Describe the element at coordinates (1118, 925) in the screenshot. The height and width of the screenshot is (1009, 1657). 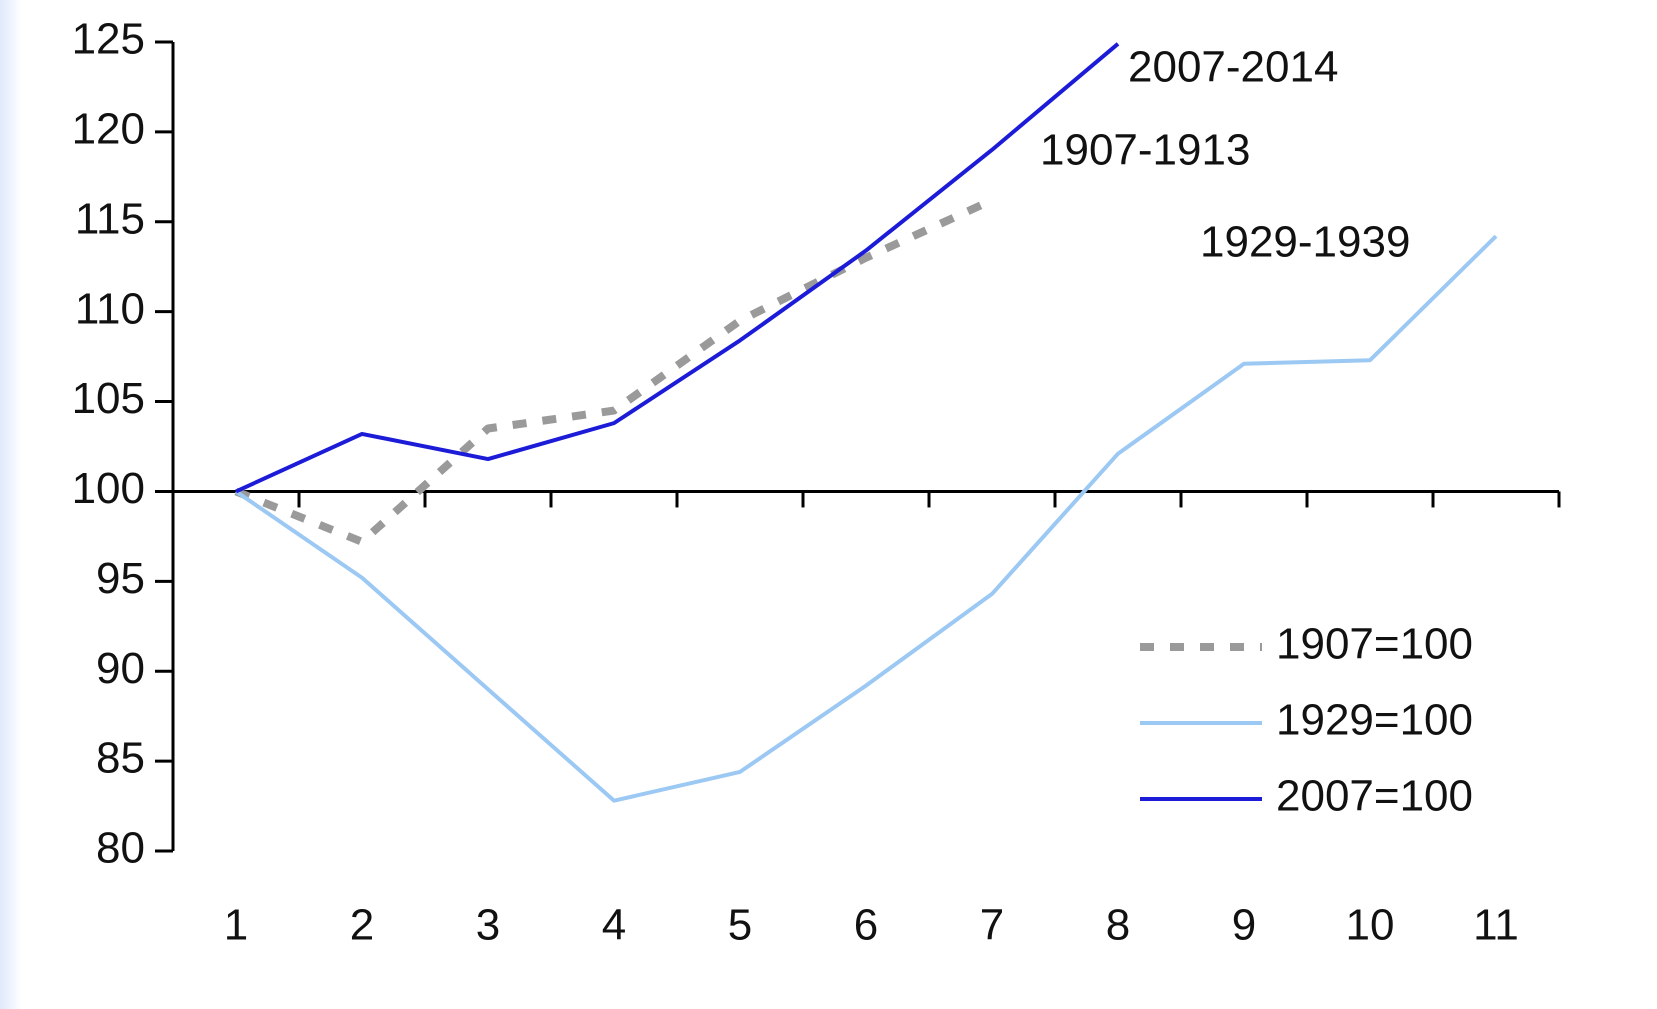
I see `x-tick-label: 8` at that location.